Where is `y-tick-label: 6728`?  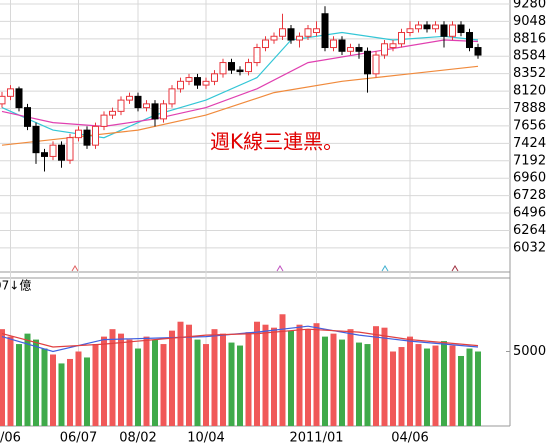 y-tick-label: 6728 is located at coordinates (529, 195).